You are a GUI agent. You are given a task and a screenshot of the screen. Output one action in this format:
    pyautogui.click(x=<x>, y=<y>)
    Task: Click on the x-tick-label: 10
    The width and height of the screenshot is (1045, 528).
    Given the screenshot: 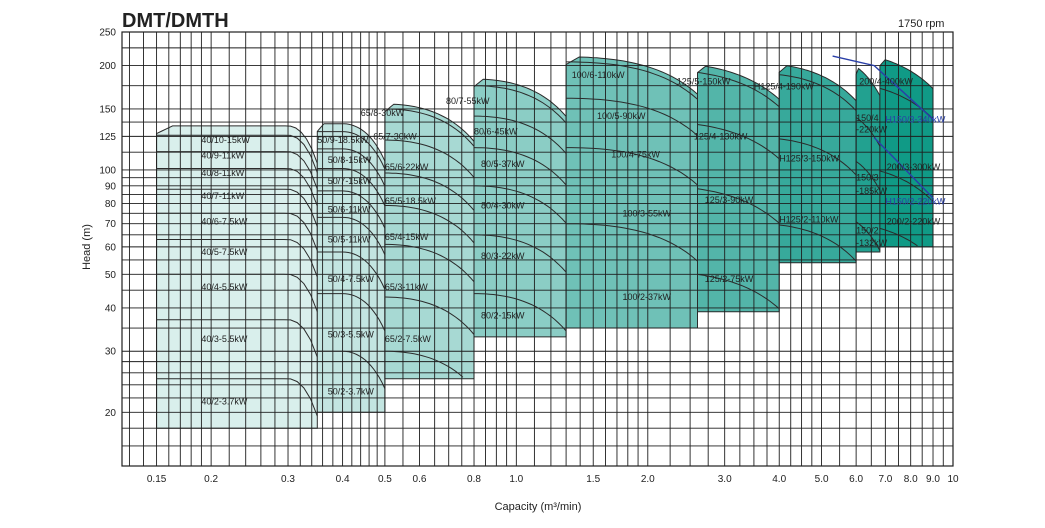 What is the action you would take?
    pyautogui.click(x=953, y=479)
    